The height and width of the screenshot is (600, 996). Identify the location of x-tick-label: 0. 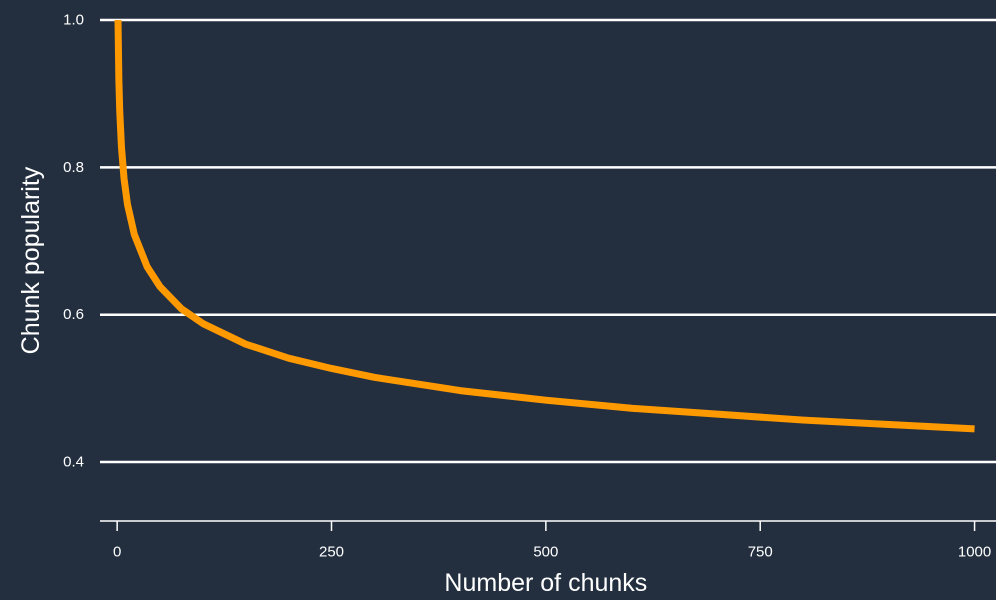
(117, 552).